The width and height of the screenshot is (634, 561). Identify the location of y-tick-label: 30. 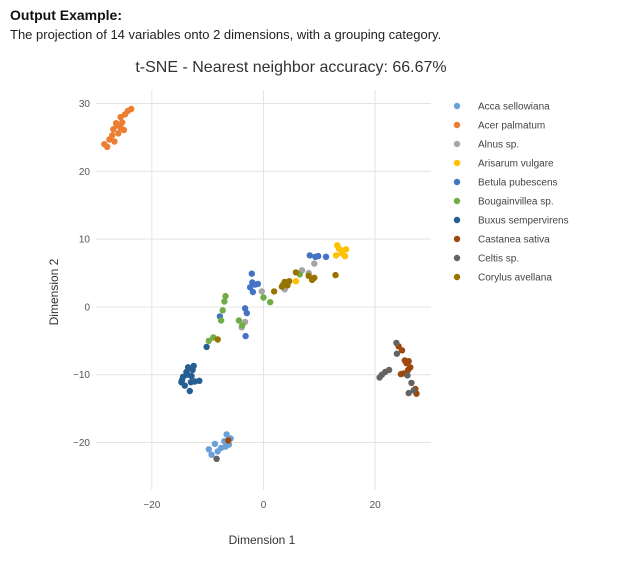
(85, 104).